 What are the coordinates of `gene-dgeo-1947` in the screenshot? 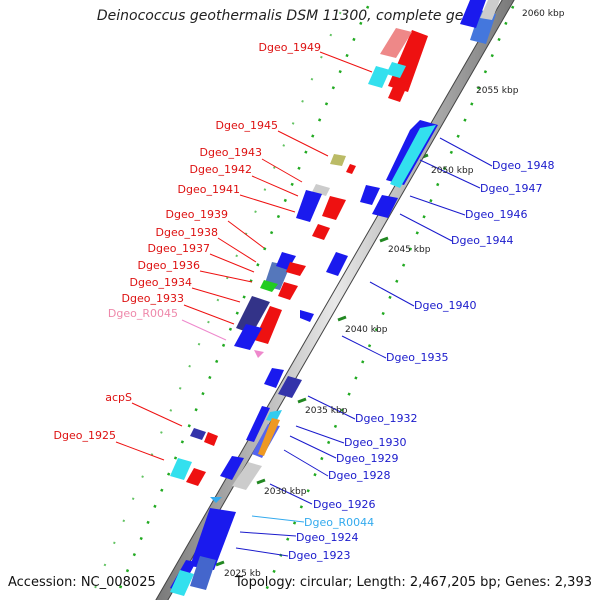 It's located at (413, 156).